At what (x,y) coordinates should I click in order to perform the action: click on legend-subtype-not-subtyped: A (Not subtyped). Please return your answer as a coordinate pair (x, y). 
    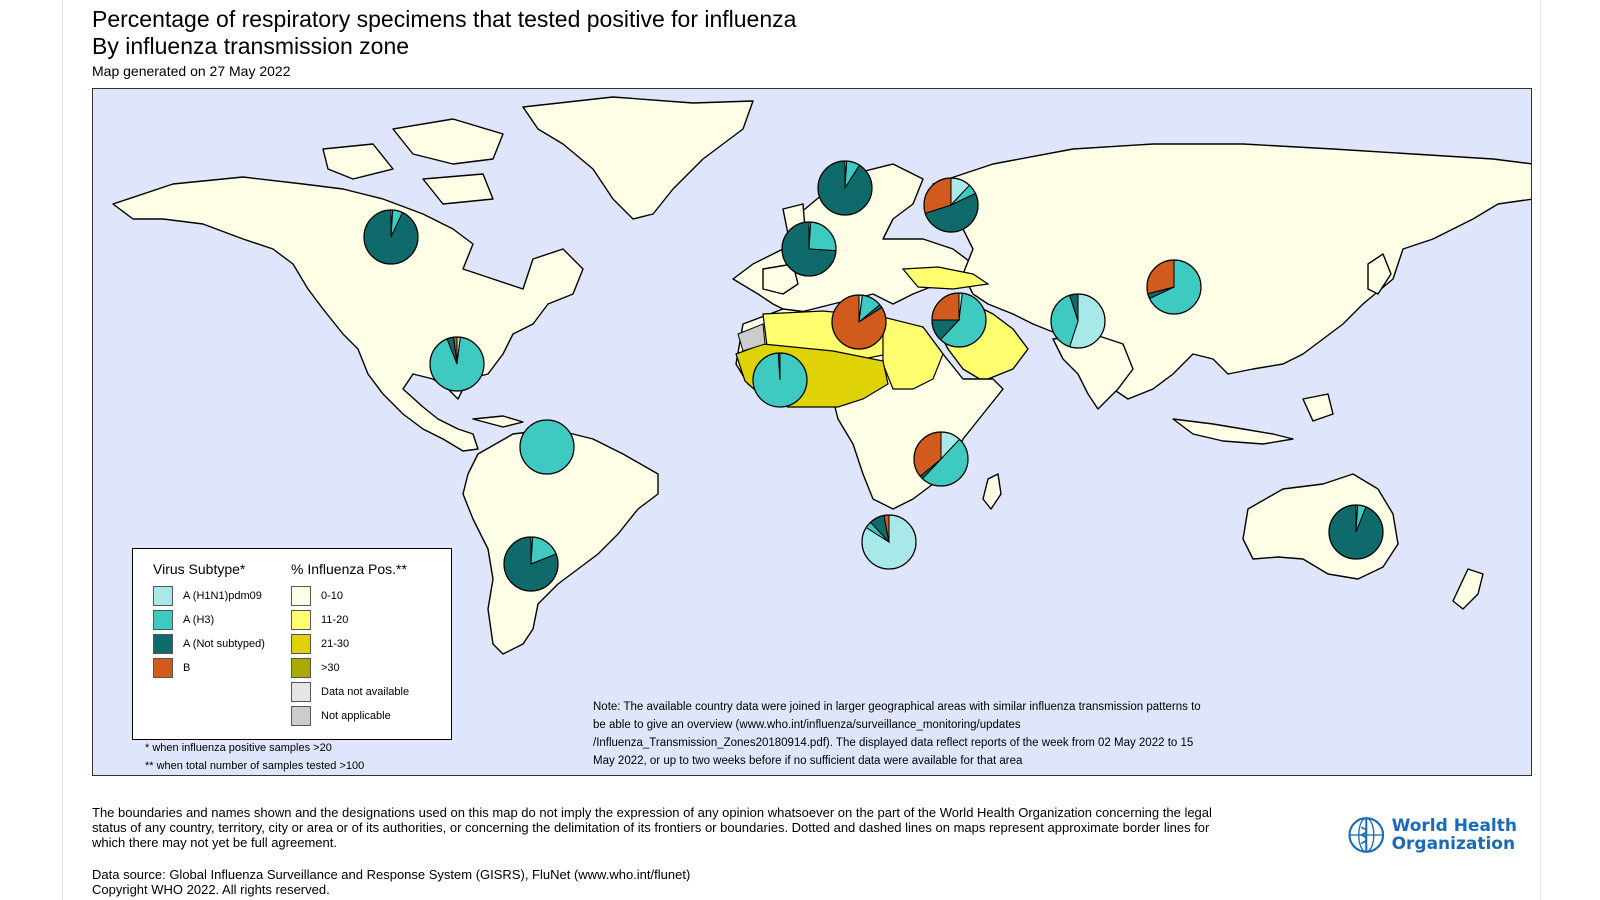
    Looking at the image, I should click on (209, 644).